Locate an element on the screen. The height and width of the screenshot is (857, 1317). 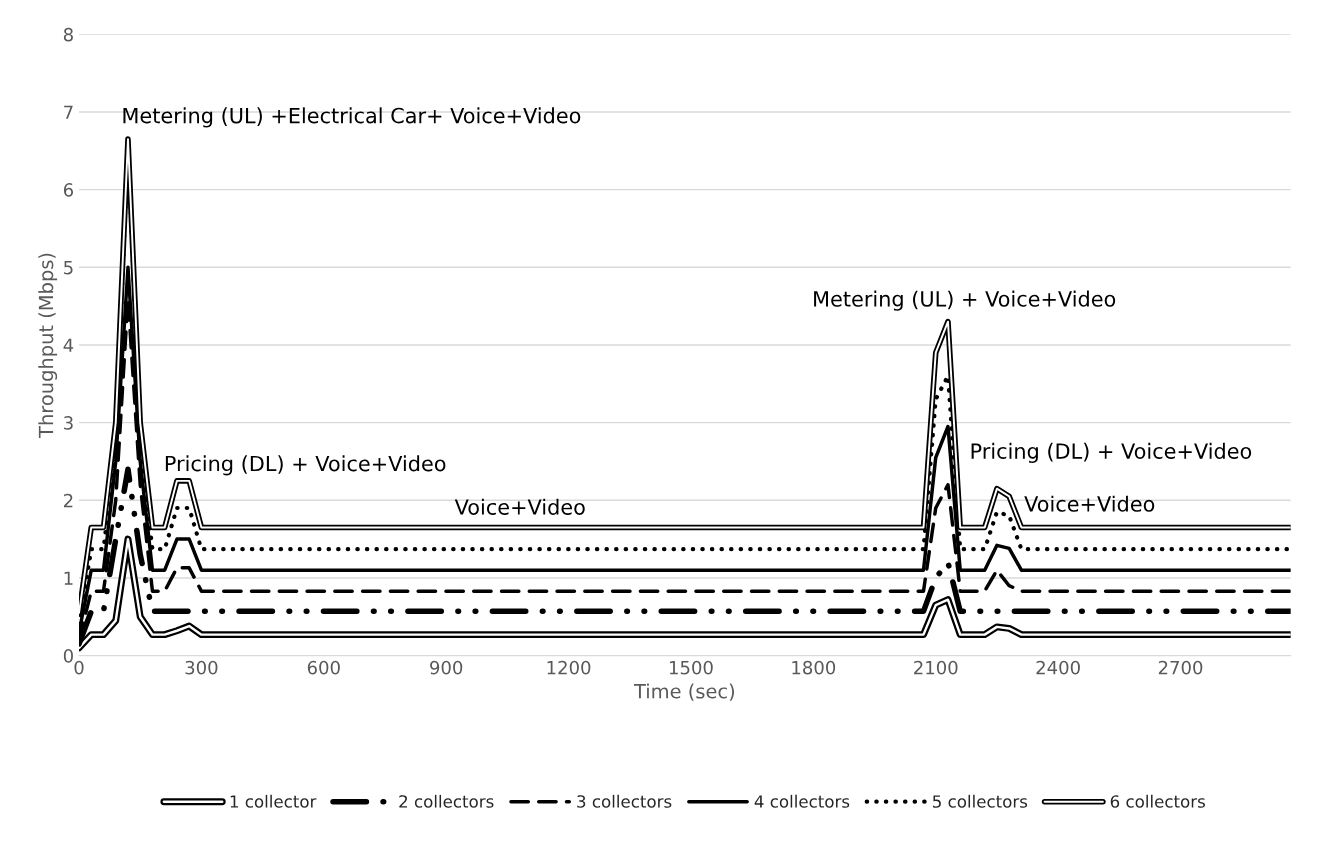
x-tick-label: 2700 is located at coordinates (1180, 667).